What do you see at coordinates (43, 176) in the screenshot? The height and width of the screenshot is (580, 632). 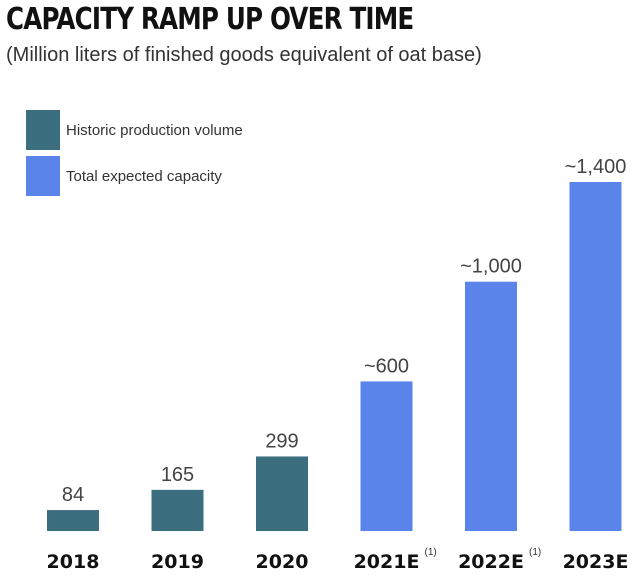 I see `legend-swatch-expected` at bounding box center [43, 176].